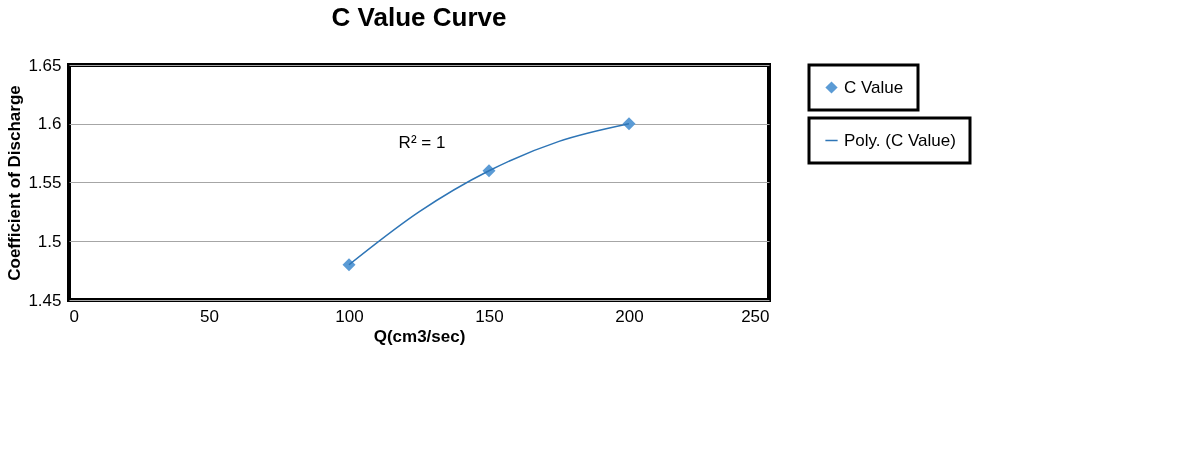  I want to click on y-tick-label: 1.55, so click(45, 182).